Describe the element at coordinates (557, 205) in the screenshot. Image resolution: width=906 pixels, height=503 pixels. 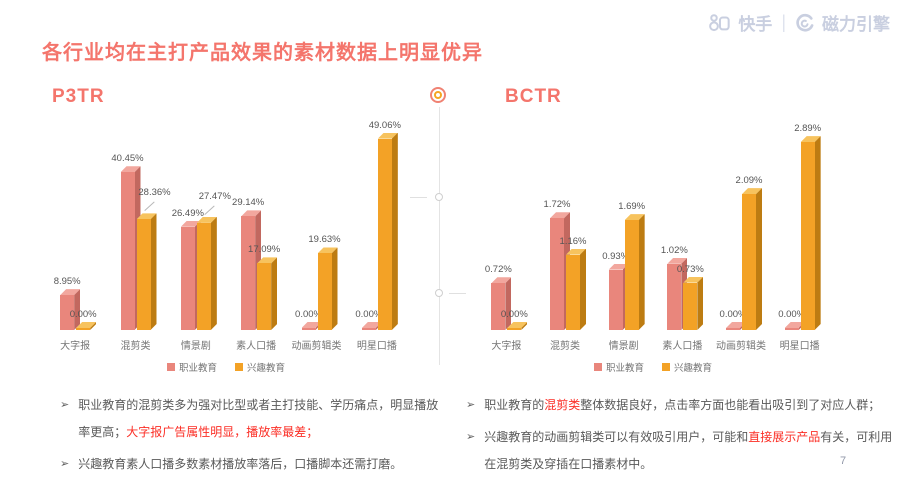
I see `value-label: 1.72%` at that location.